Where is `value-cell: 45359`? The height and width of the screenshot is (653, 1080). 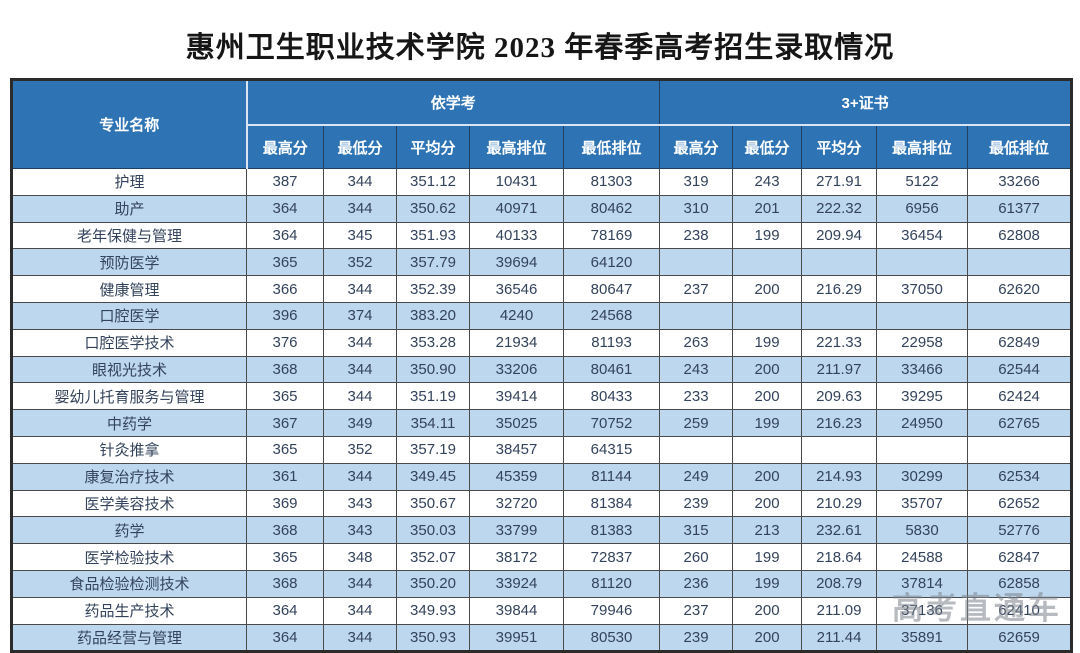
value-cell: 45359 is located at coordinates (516, 476).